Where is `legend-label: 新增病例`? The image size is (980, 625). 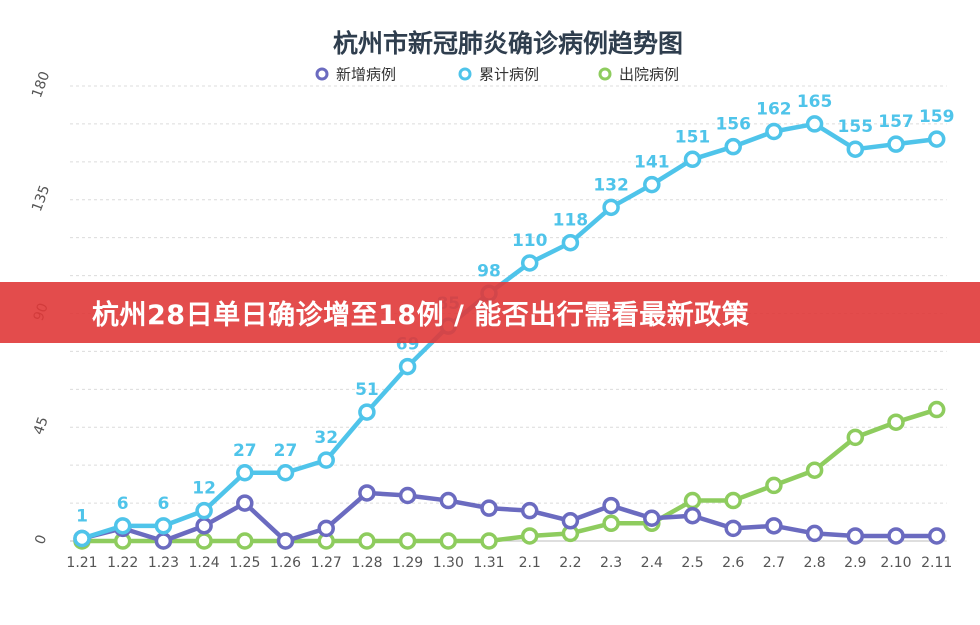 legend-label: 新增病例 is located at coordinates (366, 75).